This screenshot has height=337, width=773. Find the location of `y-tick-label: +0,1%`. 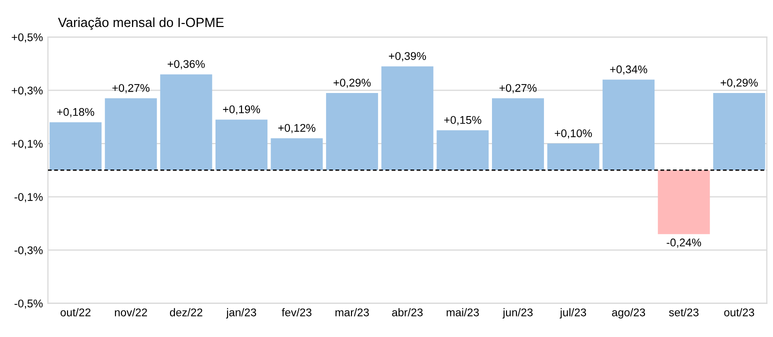

y-tick-label: +0,1% is located at coordinates (27, 145).